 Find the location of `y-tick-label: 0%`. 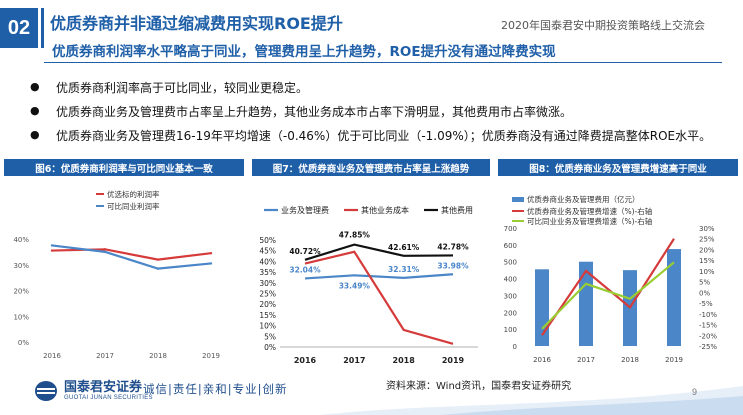

y-tick-label: 0% is located at coordinates (270, 347).